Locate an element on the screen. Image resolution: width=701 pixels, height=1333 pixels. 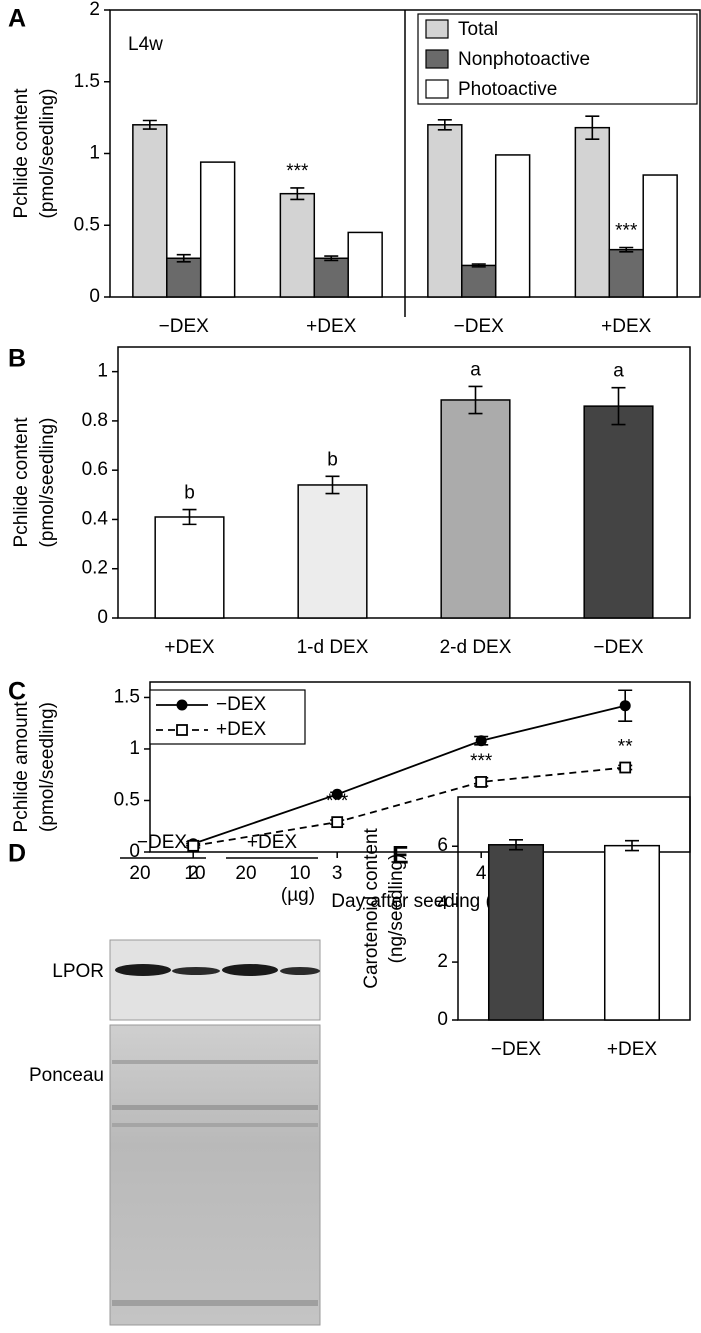
x-tick-label: 2-d DEX is located at coordinates (476, 647).